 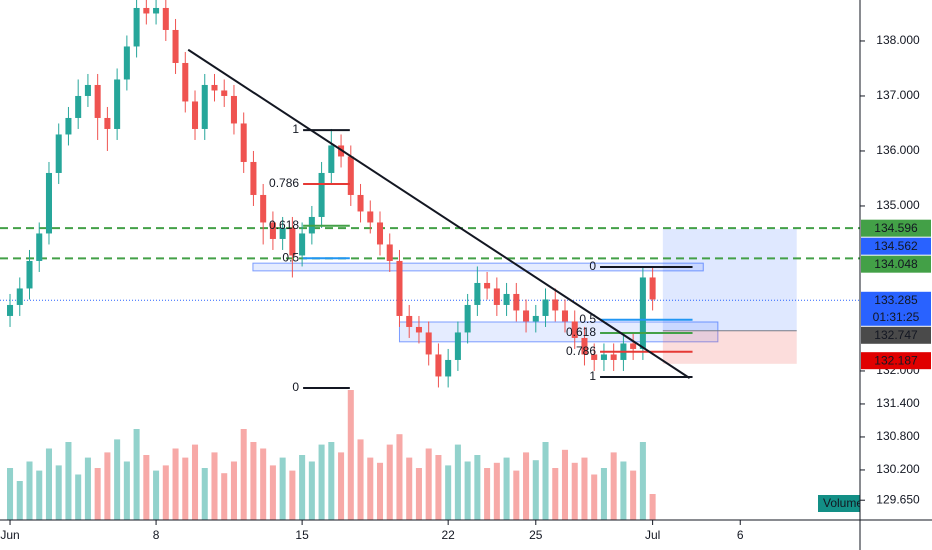 I want to click on x-tick-label: 15, so click(x=302, y=535).